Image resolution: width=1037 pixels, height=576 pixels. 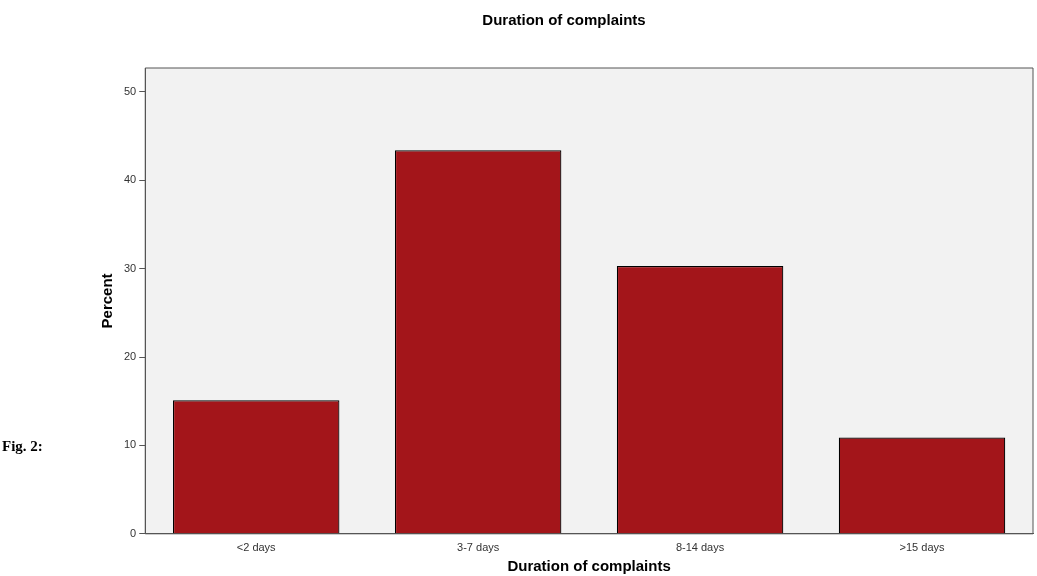 I want to click on y-tick-label: 50, so click(x=130, y=90).